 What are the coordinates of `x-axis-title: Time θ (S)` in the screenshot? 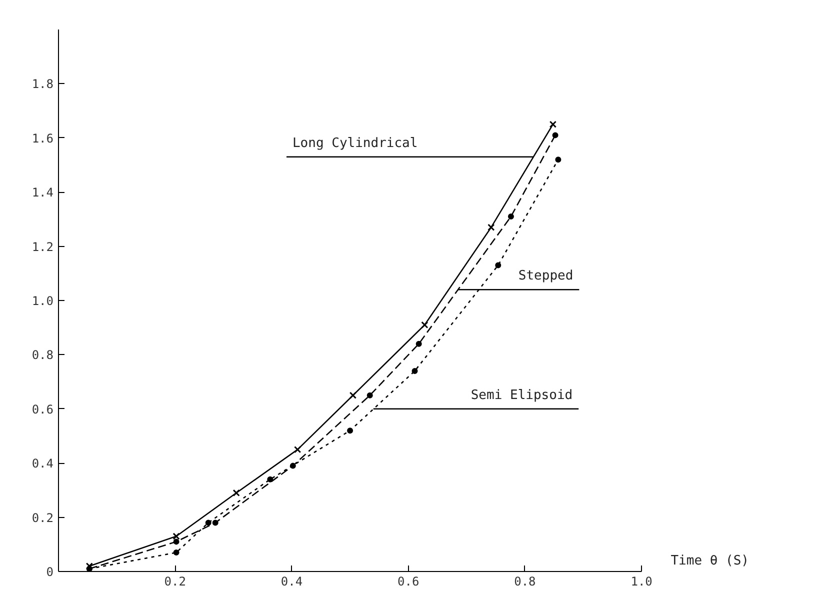 It's located at (710, 561).